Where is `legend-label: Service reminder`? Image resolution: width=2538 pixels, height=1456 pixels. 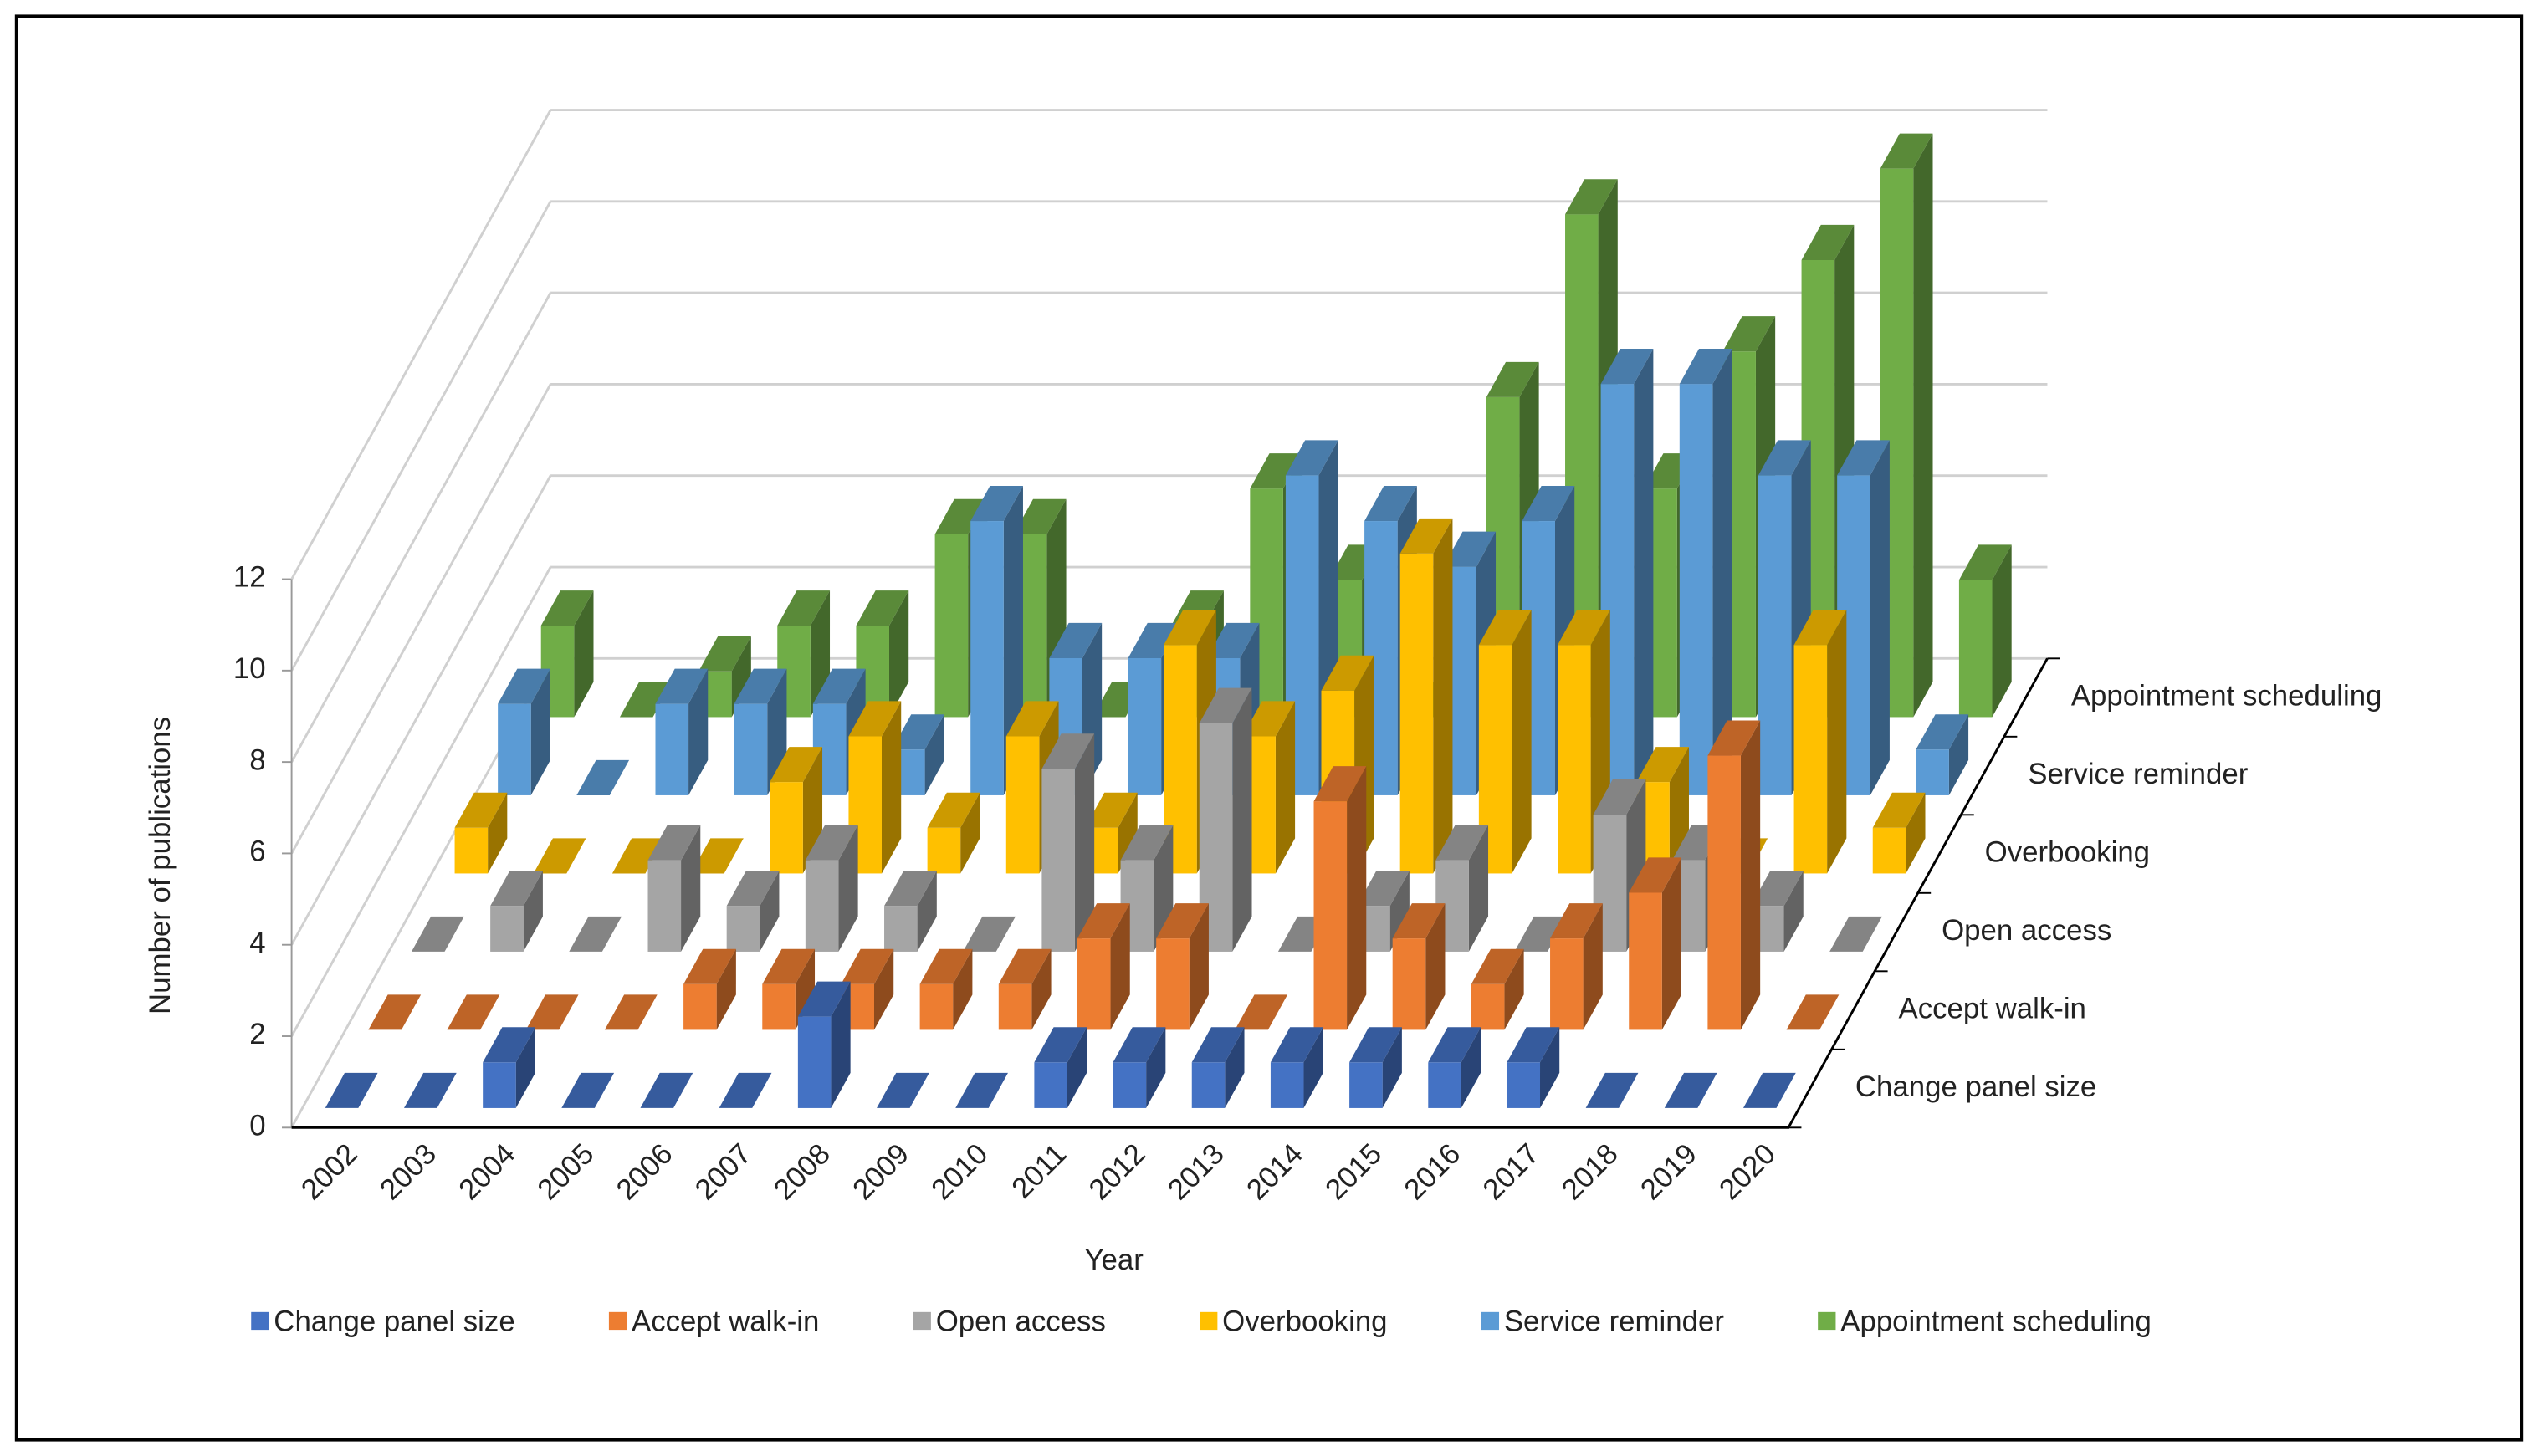
legend-label: Service reminder is located at coordinates (1615, 1321).